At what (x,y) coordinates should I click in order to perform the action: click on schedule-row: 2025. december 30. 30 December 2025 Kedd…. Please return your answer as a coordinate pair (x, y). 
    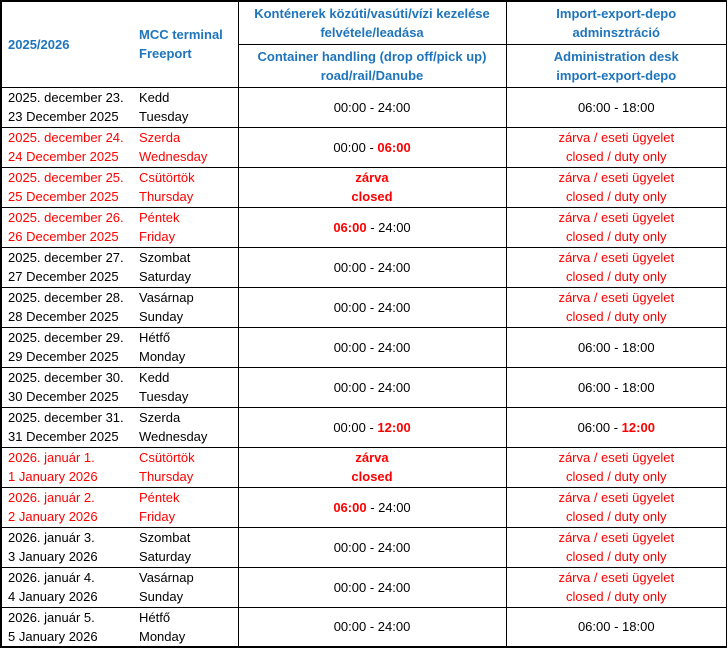
    Looking at the image, I should click on (363, 387).